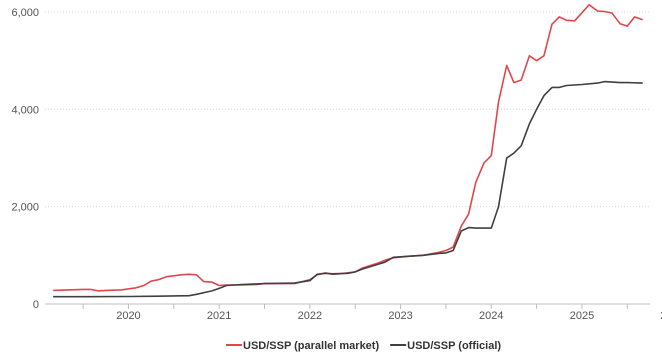 This screenshot has width=662, height=358. Describe the element at coordinates (347, 306) in the screenshot. I see `axes` at that location.